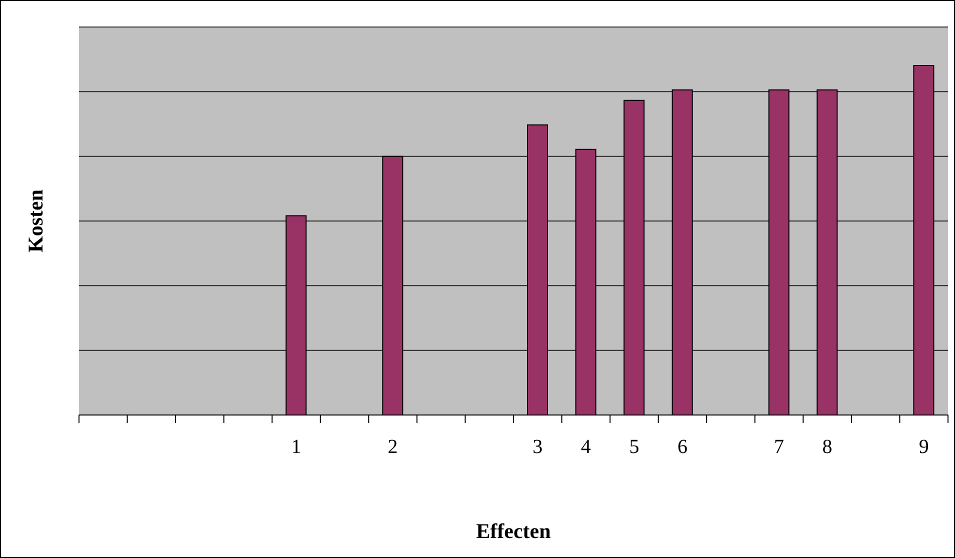 The height and width of the screenshot is (558, 955). I want to click on x-tick-label: 1, so click(296, 447).